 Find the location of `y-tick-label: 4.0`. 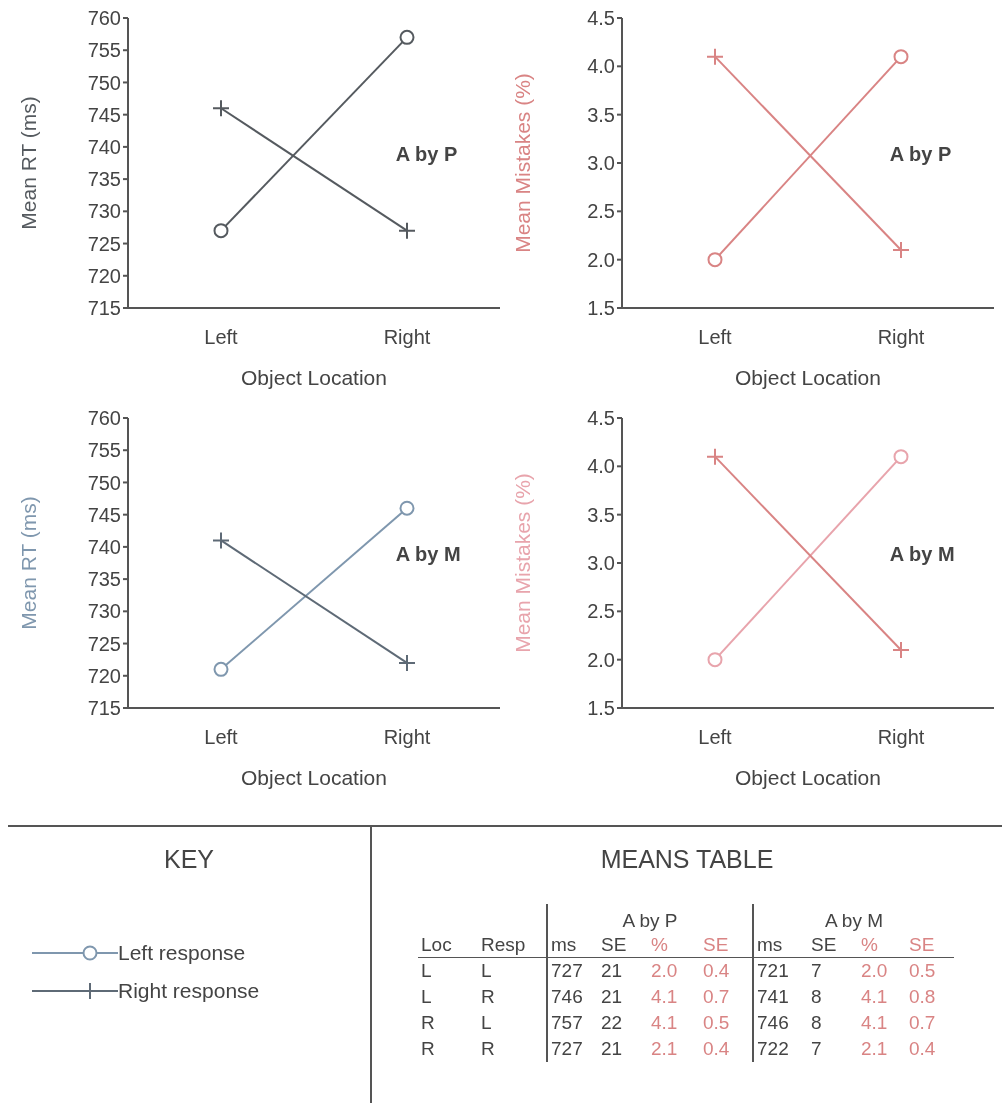

y-tick-label: 4.0 is located at coordinates (601, 66).